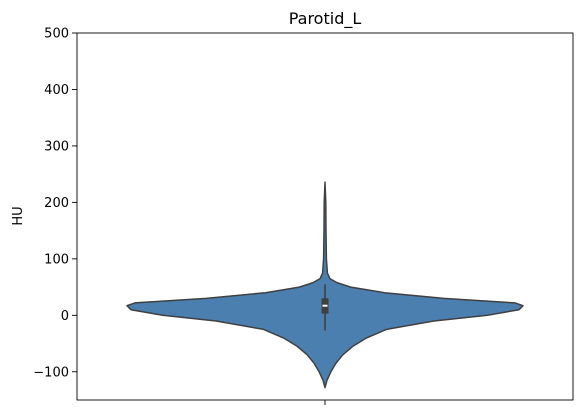  I want to click on y-tick-label: 200, so click(56, 203).